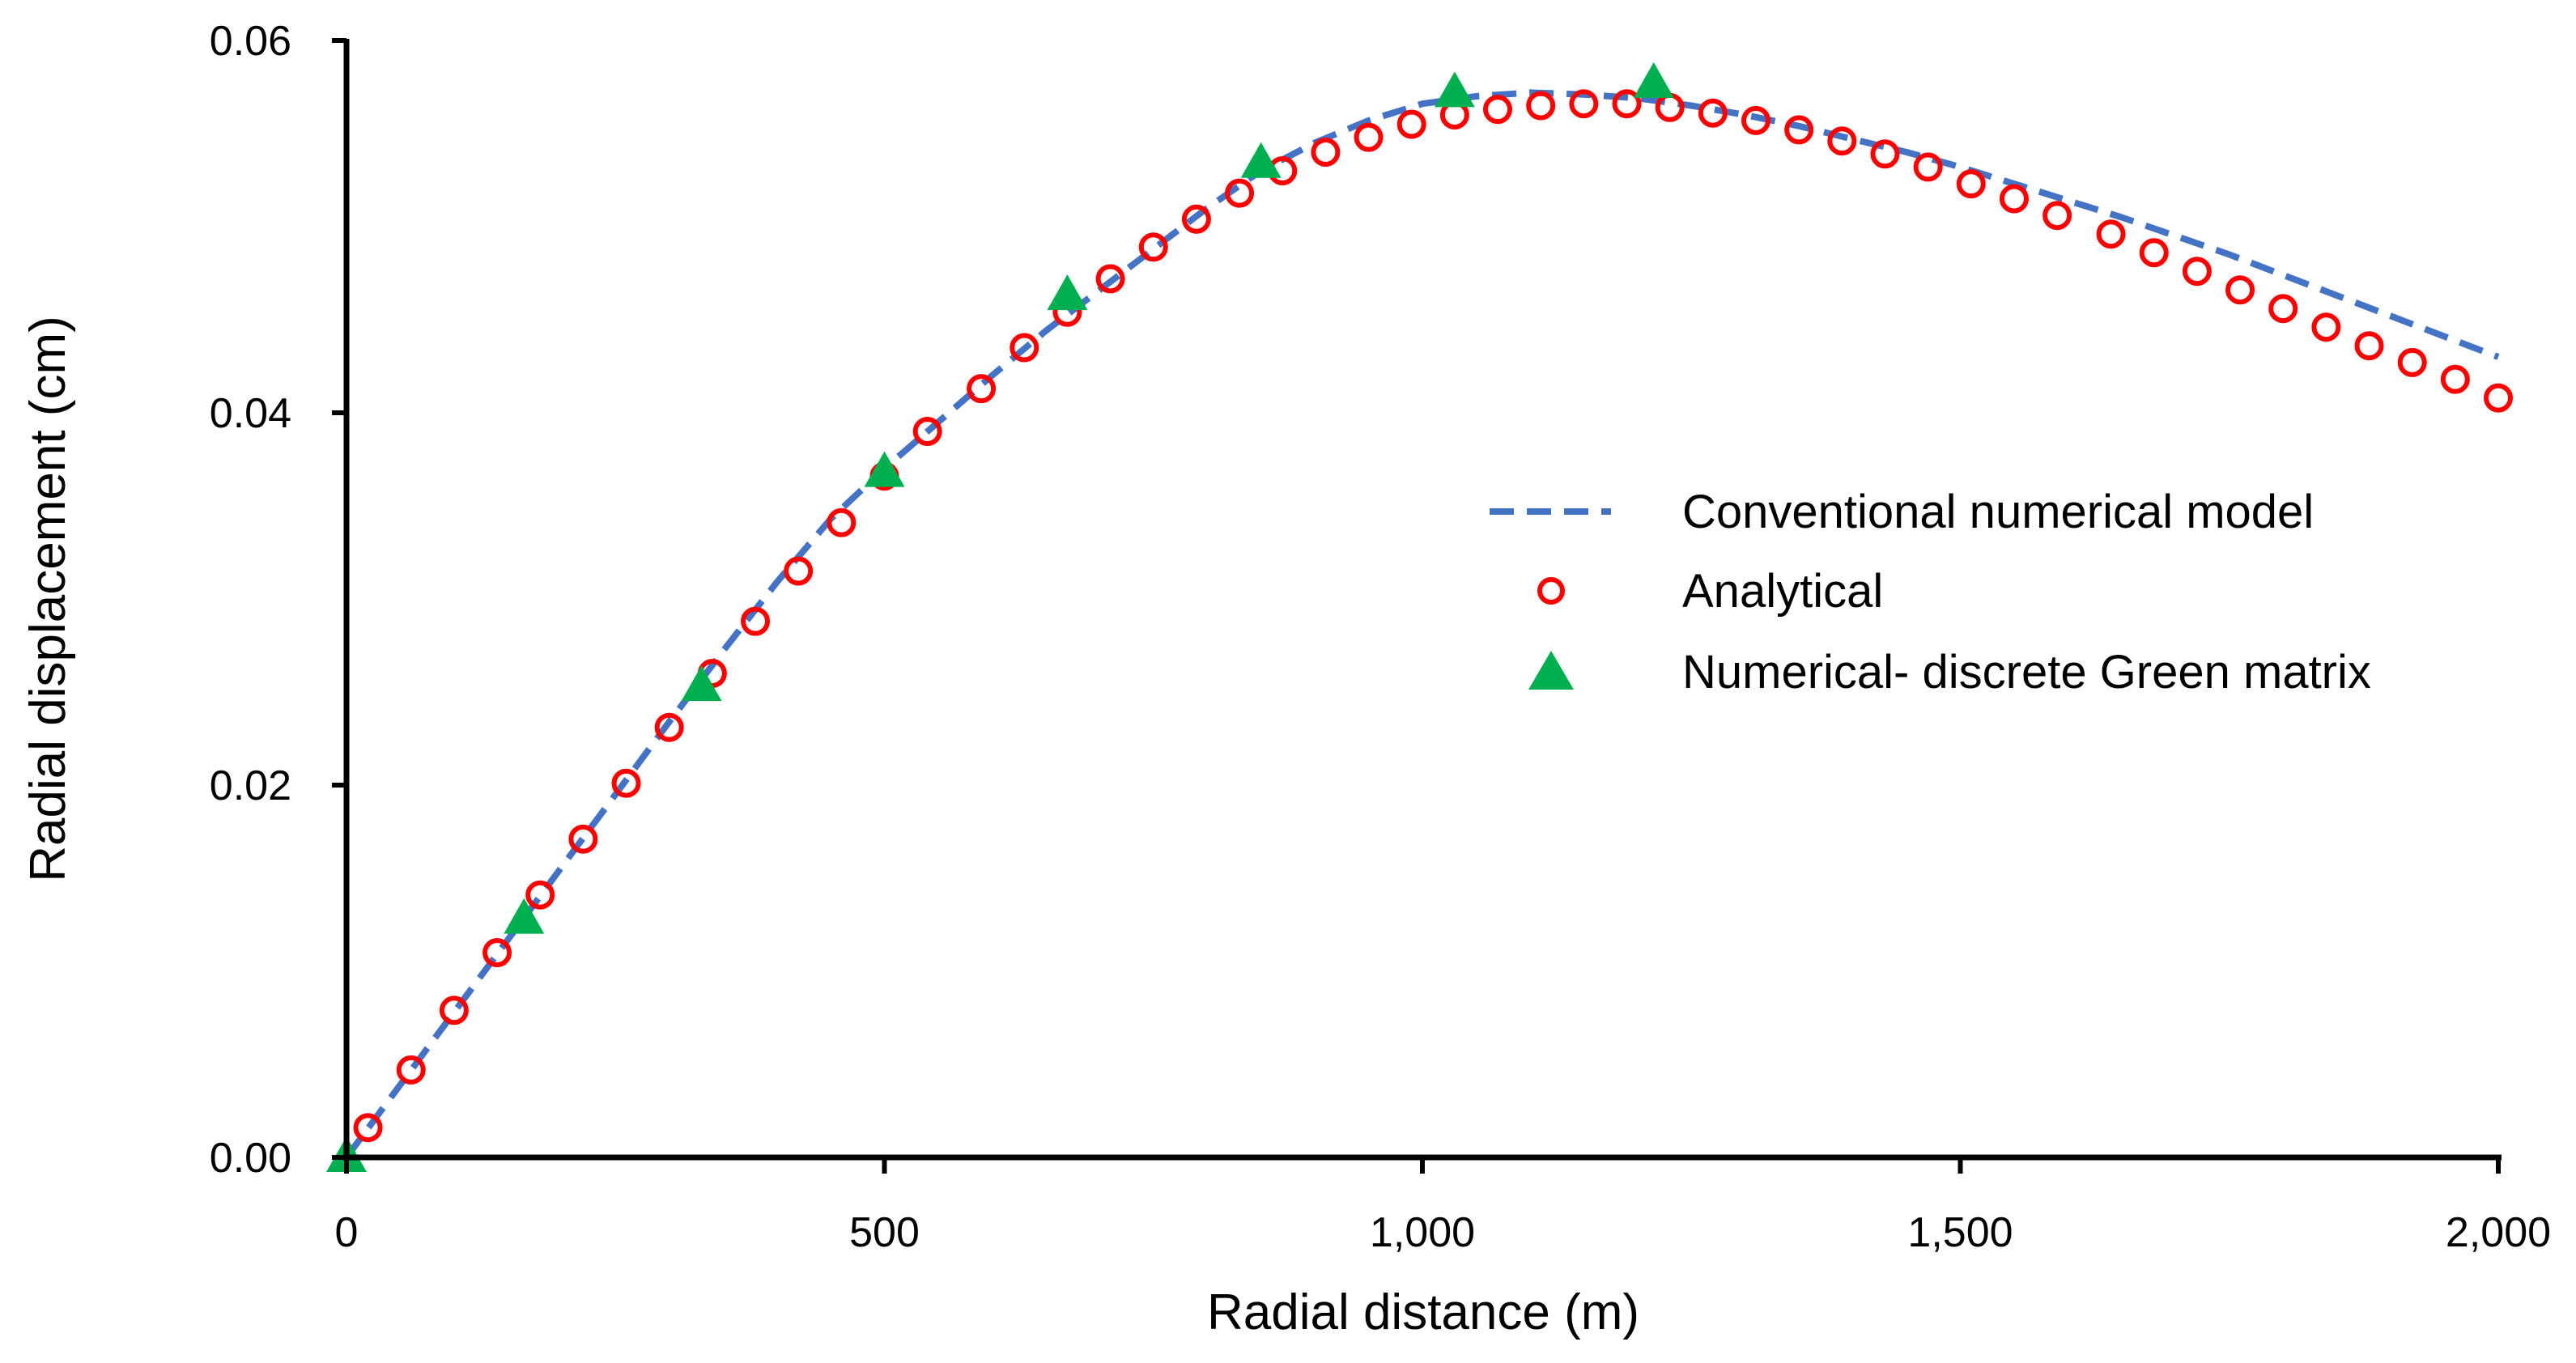  I want to click on x-tick-label: 1,500, so click(1960, 1232).